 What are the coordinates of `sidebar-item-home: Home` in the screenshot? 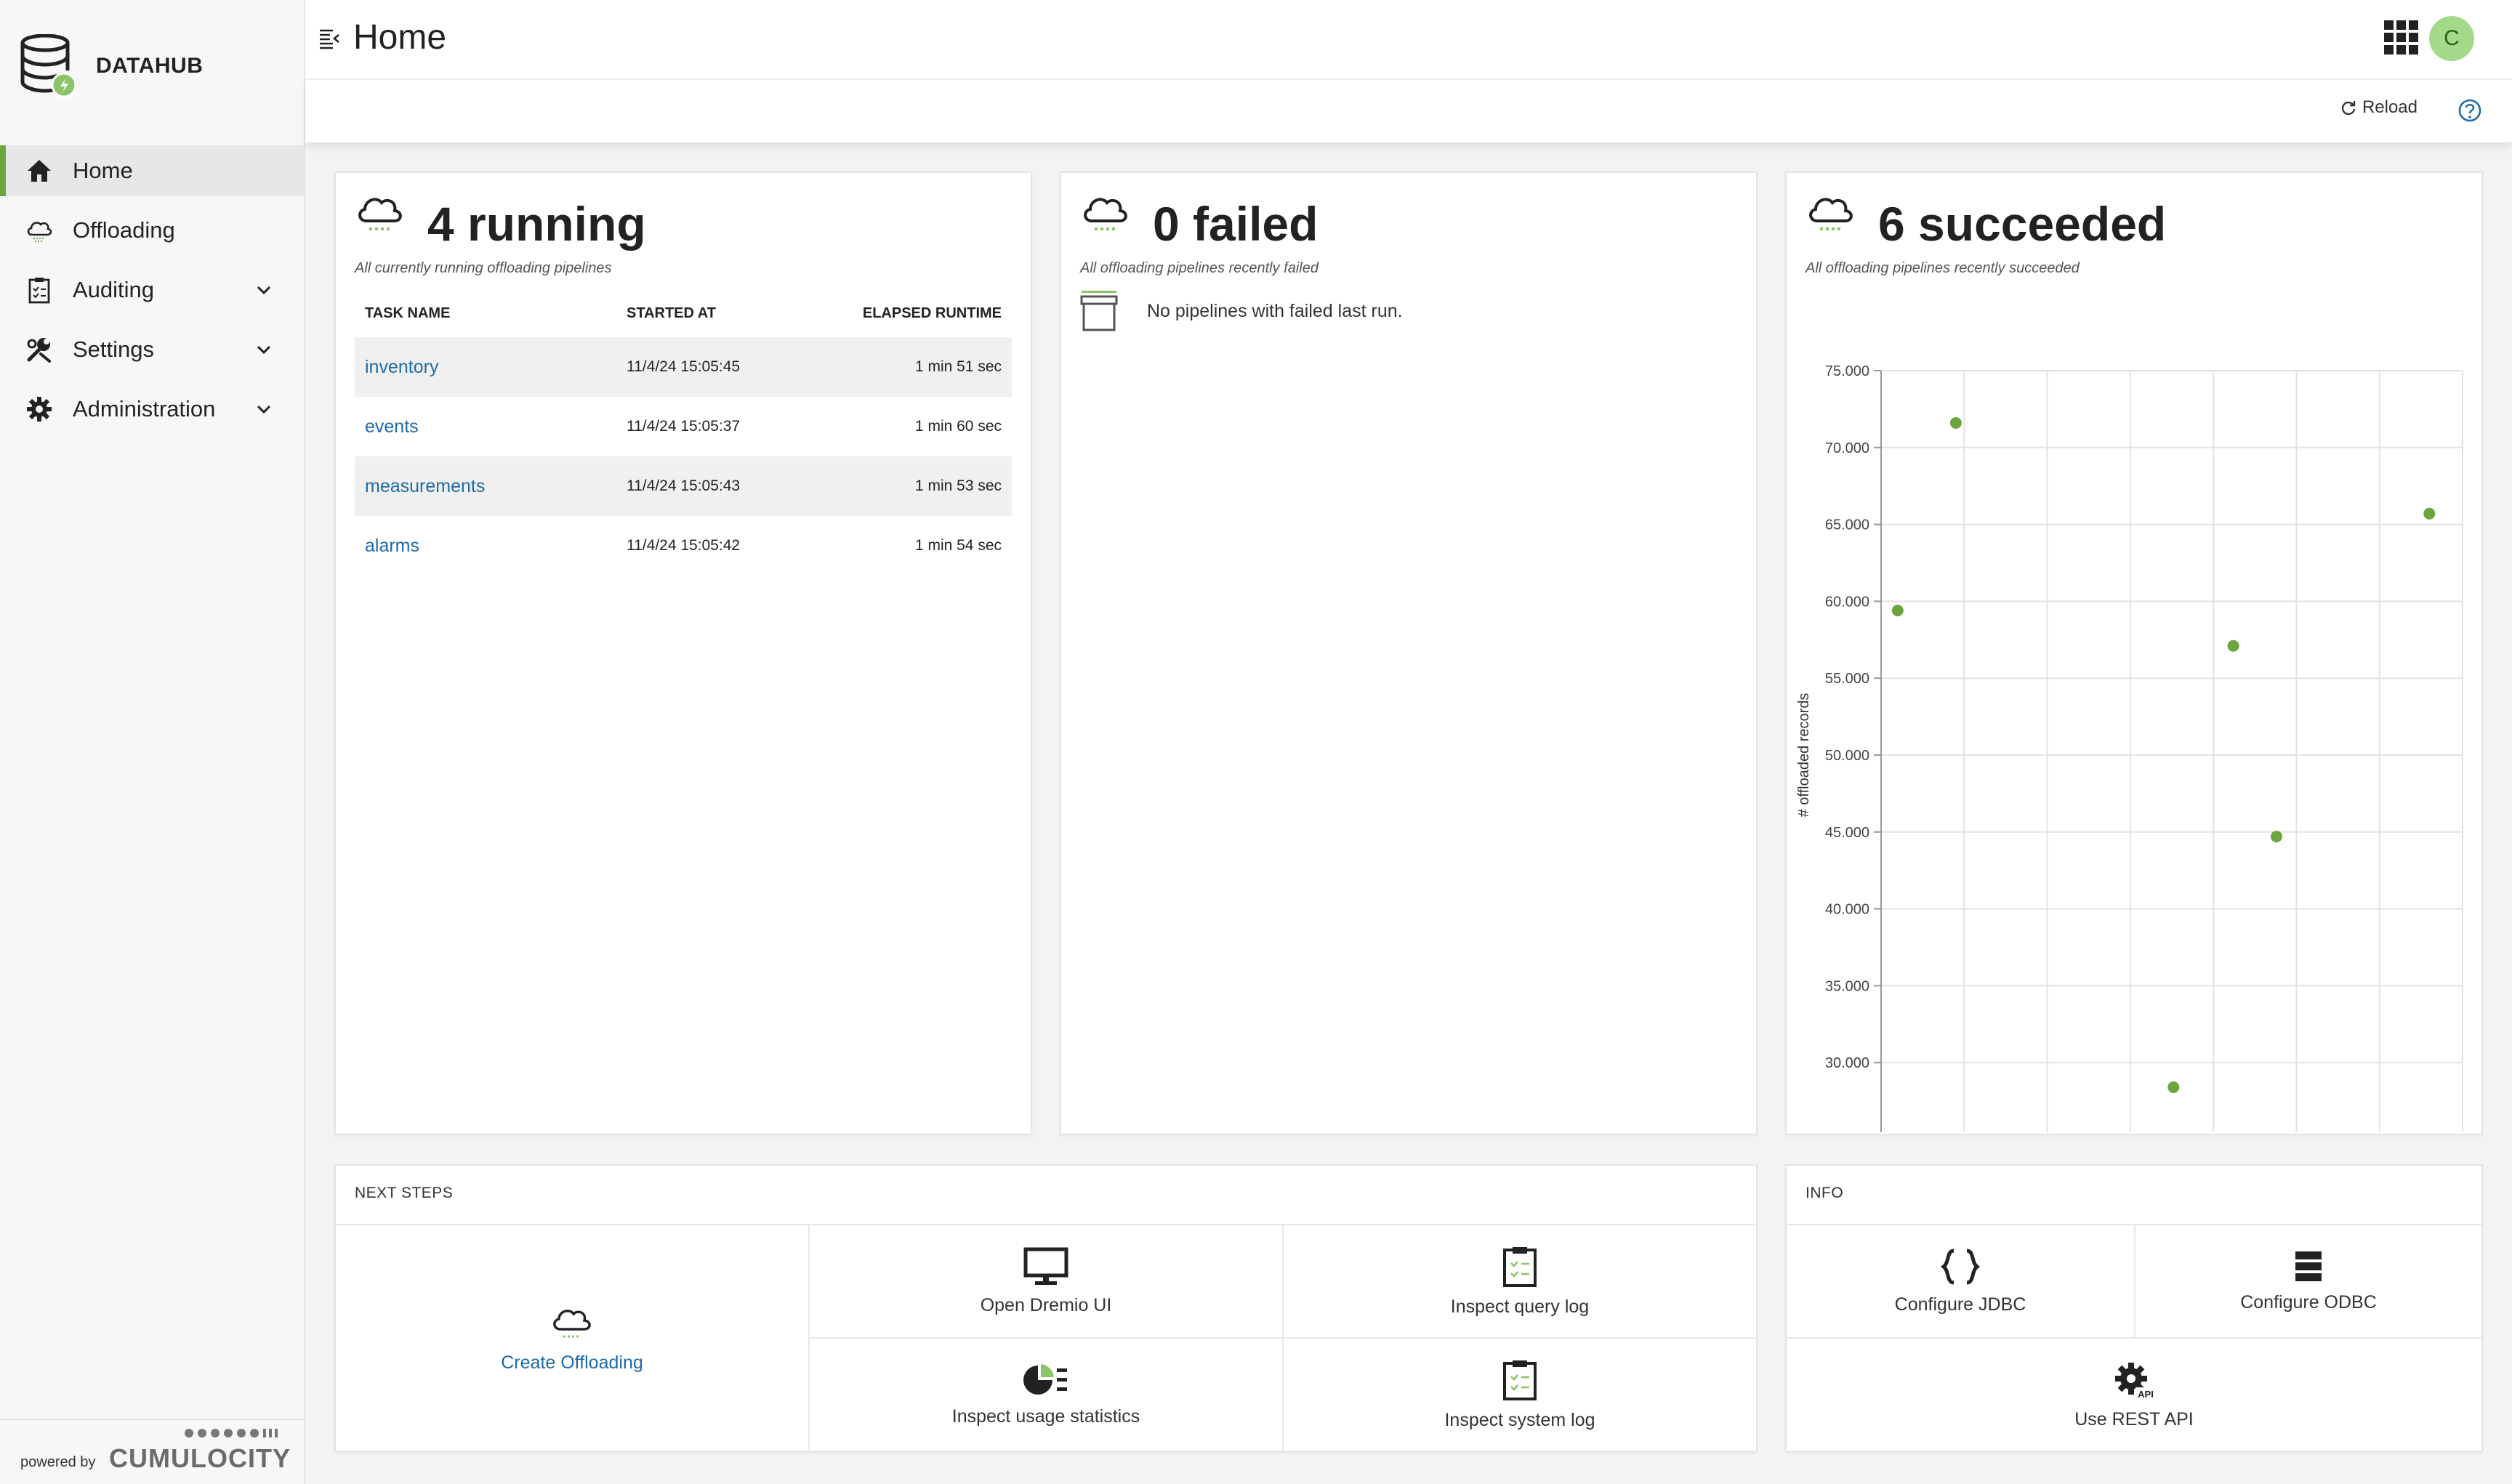 It's located at (152, 171).